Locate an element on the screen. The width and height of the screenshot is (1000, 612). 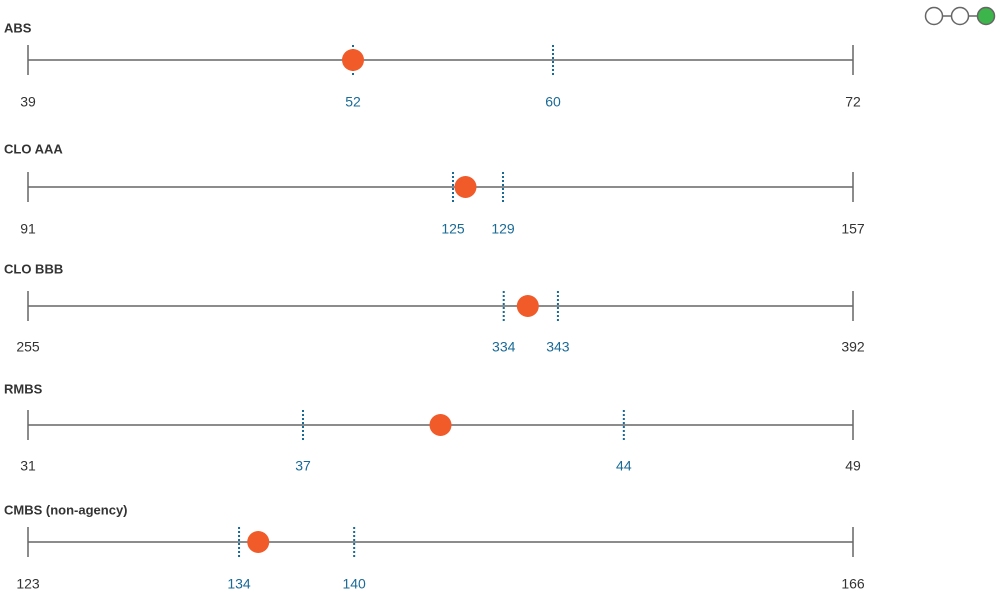
marker-label: 140 is located at coordinates (354, 584).